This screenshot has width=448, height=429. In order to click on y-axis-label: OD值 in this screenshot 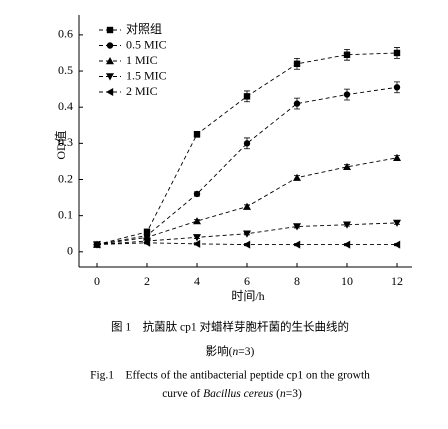, I will do `click(60, 144)`.